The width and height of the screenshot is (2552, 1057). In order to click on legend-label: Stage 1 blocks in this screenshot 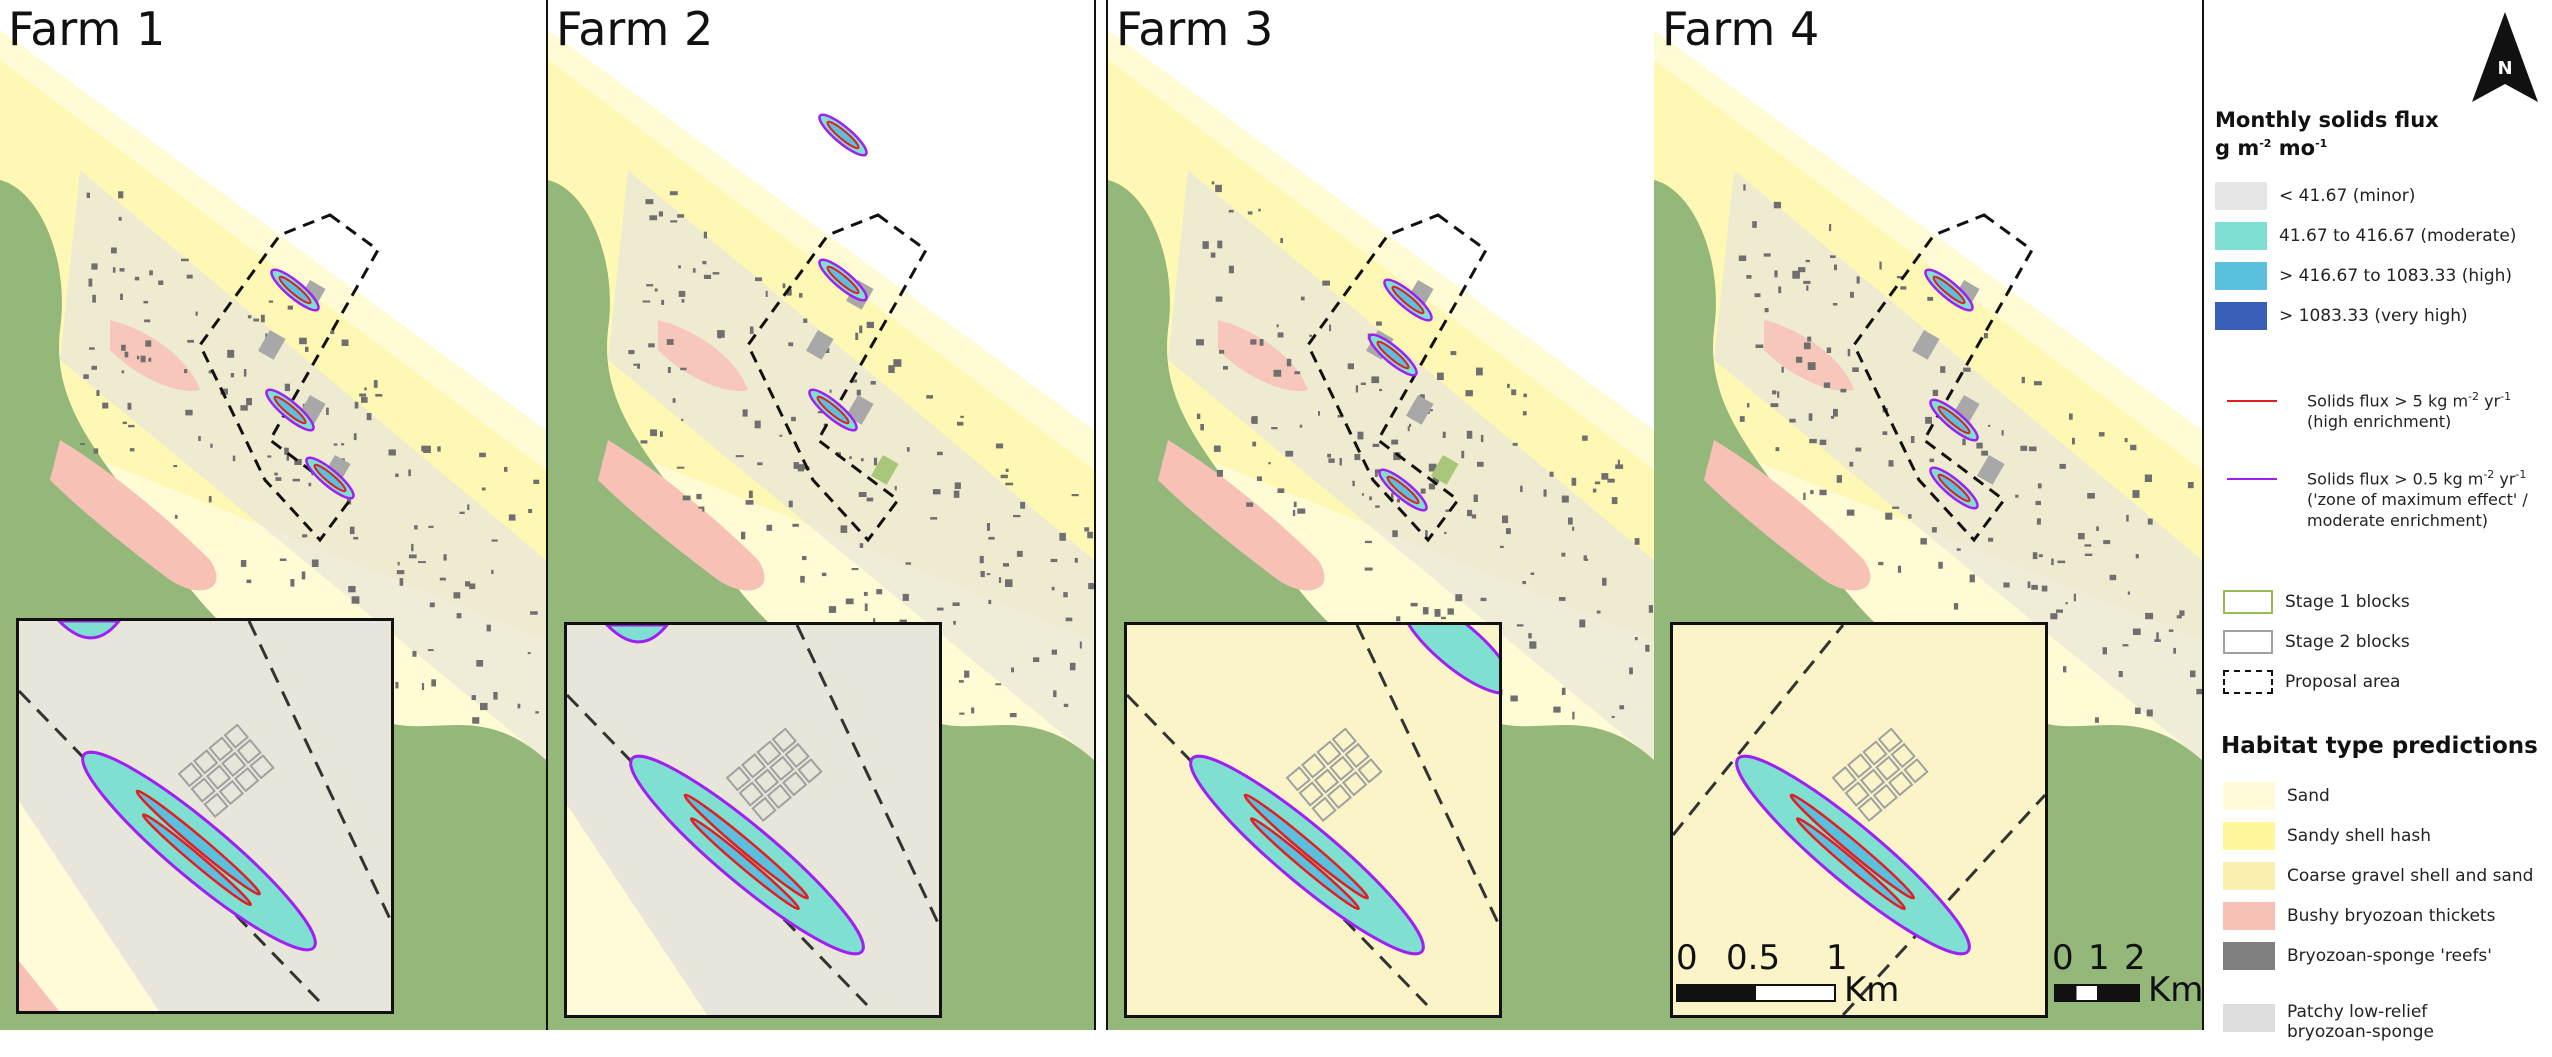, I will do `click(2347, 602)`.